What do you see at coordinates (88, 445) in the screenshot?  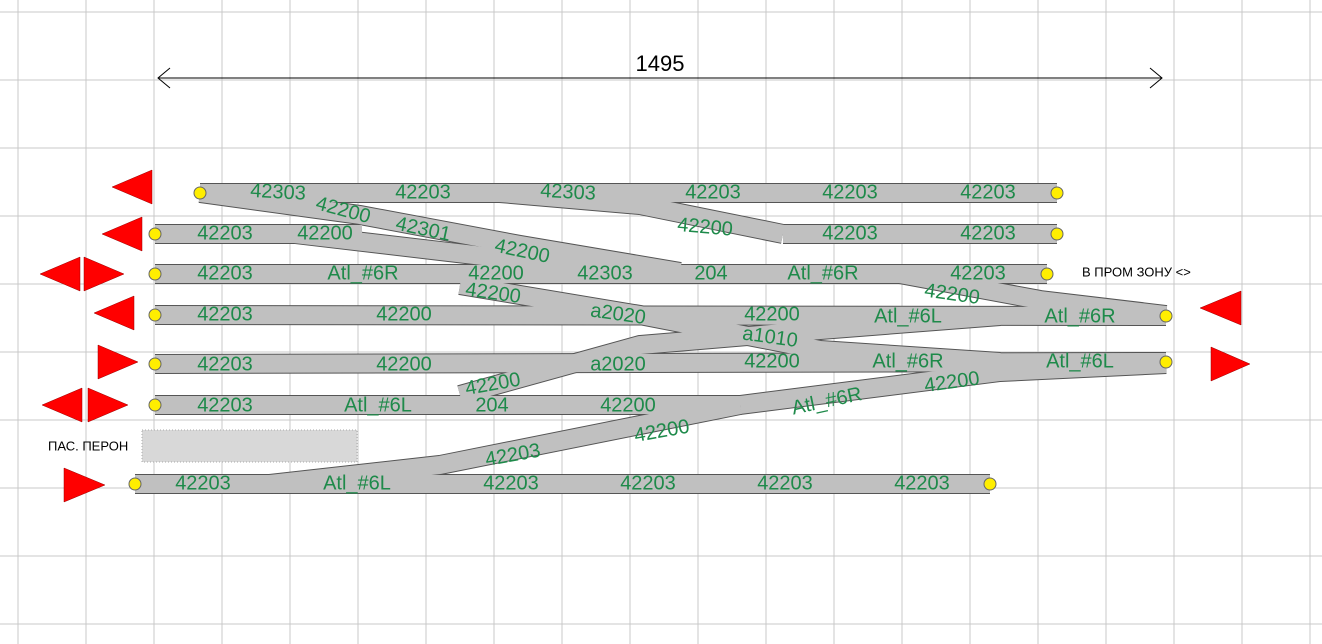 I see `platform-label: ПАС. ПЕРОН` at bounding box center [88, 445].